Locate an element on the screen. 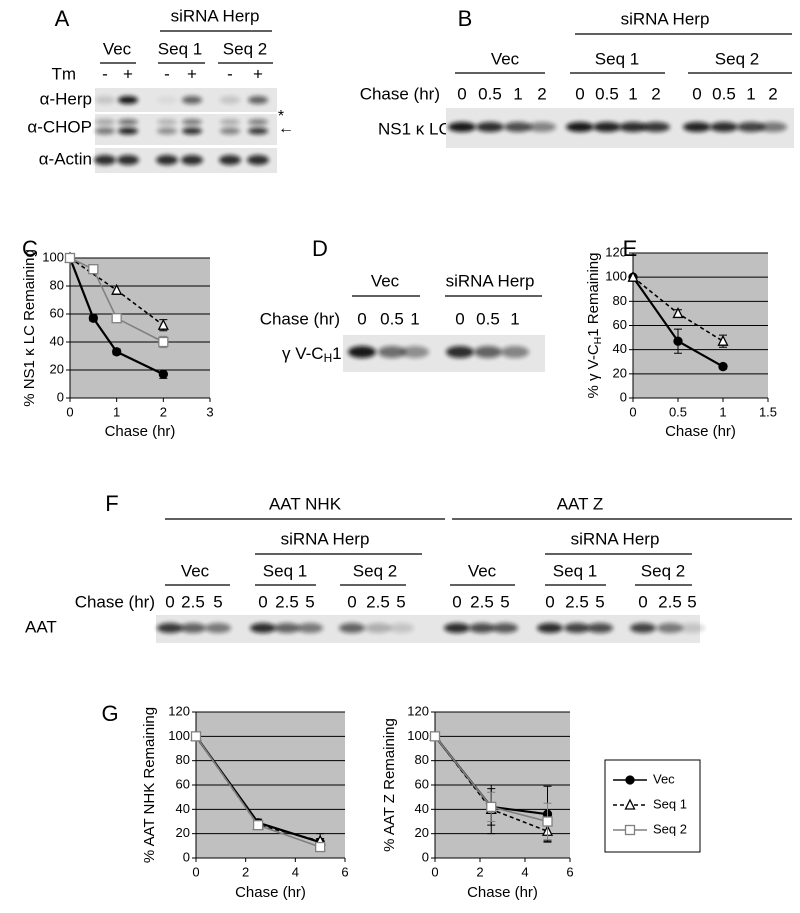 The width and height of the screenshot is (800, 913). y-tick-label: 40 is located at coordinates (422, 808).